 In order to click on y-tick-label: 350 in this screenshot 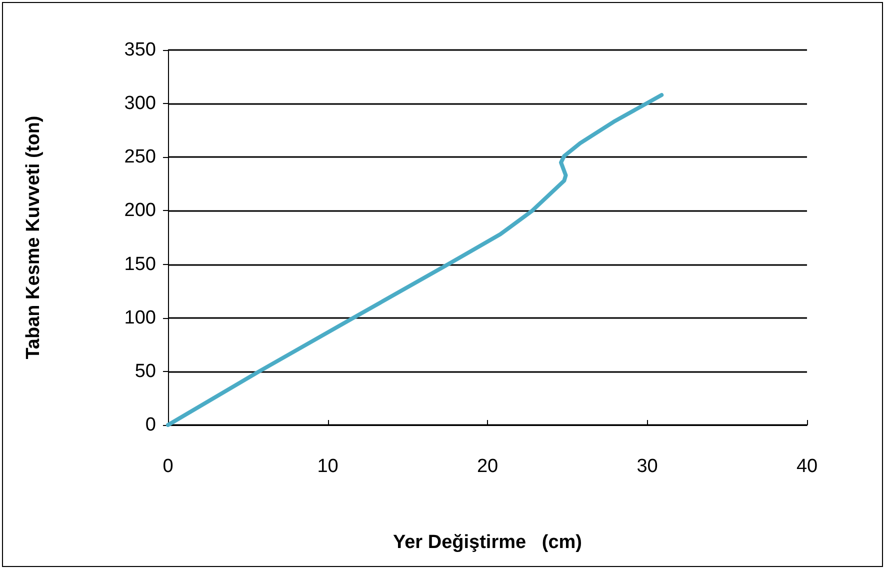, I will do `click(140, 50)`.